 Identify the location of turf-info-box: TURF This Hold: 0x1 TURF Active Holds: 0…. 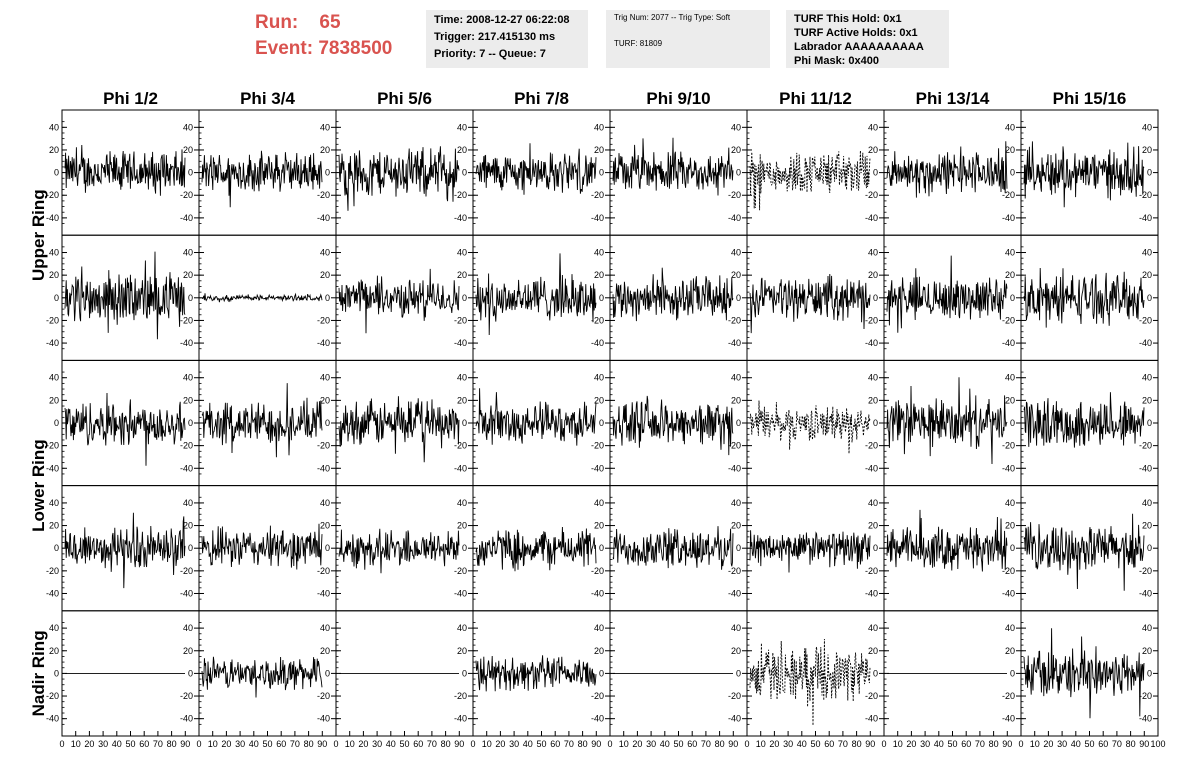
(867, 39).